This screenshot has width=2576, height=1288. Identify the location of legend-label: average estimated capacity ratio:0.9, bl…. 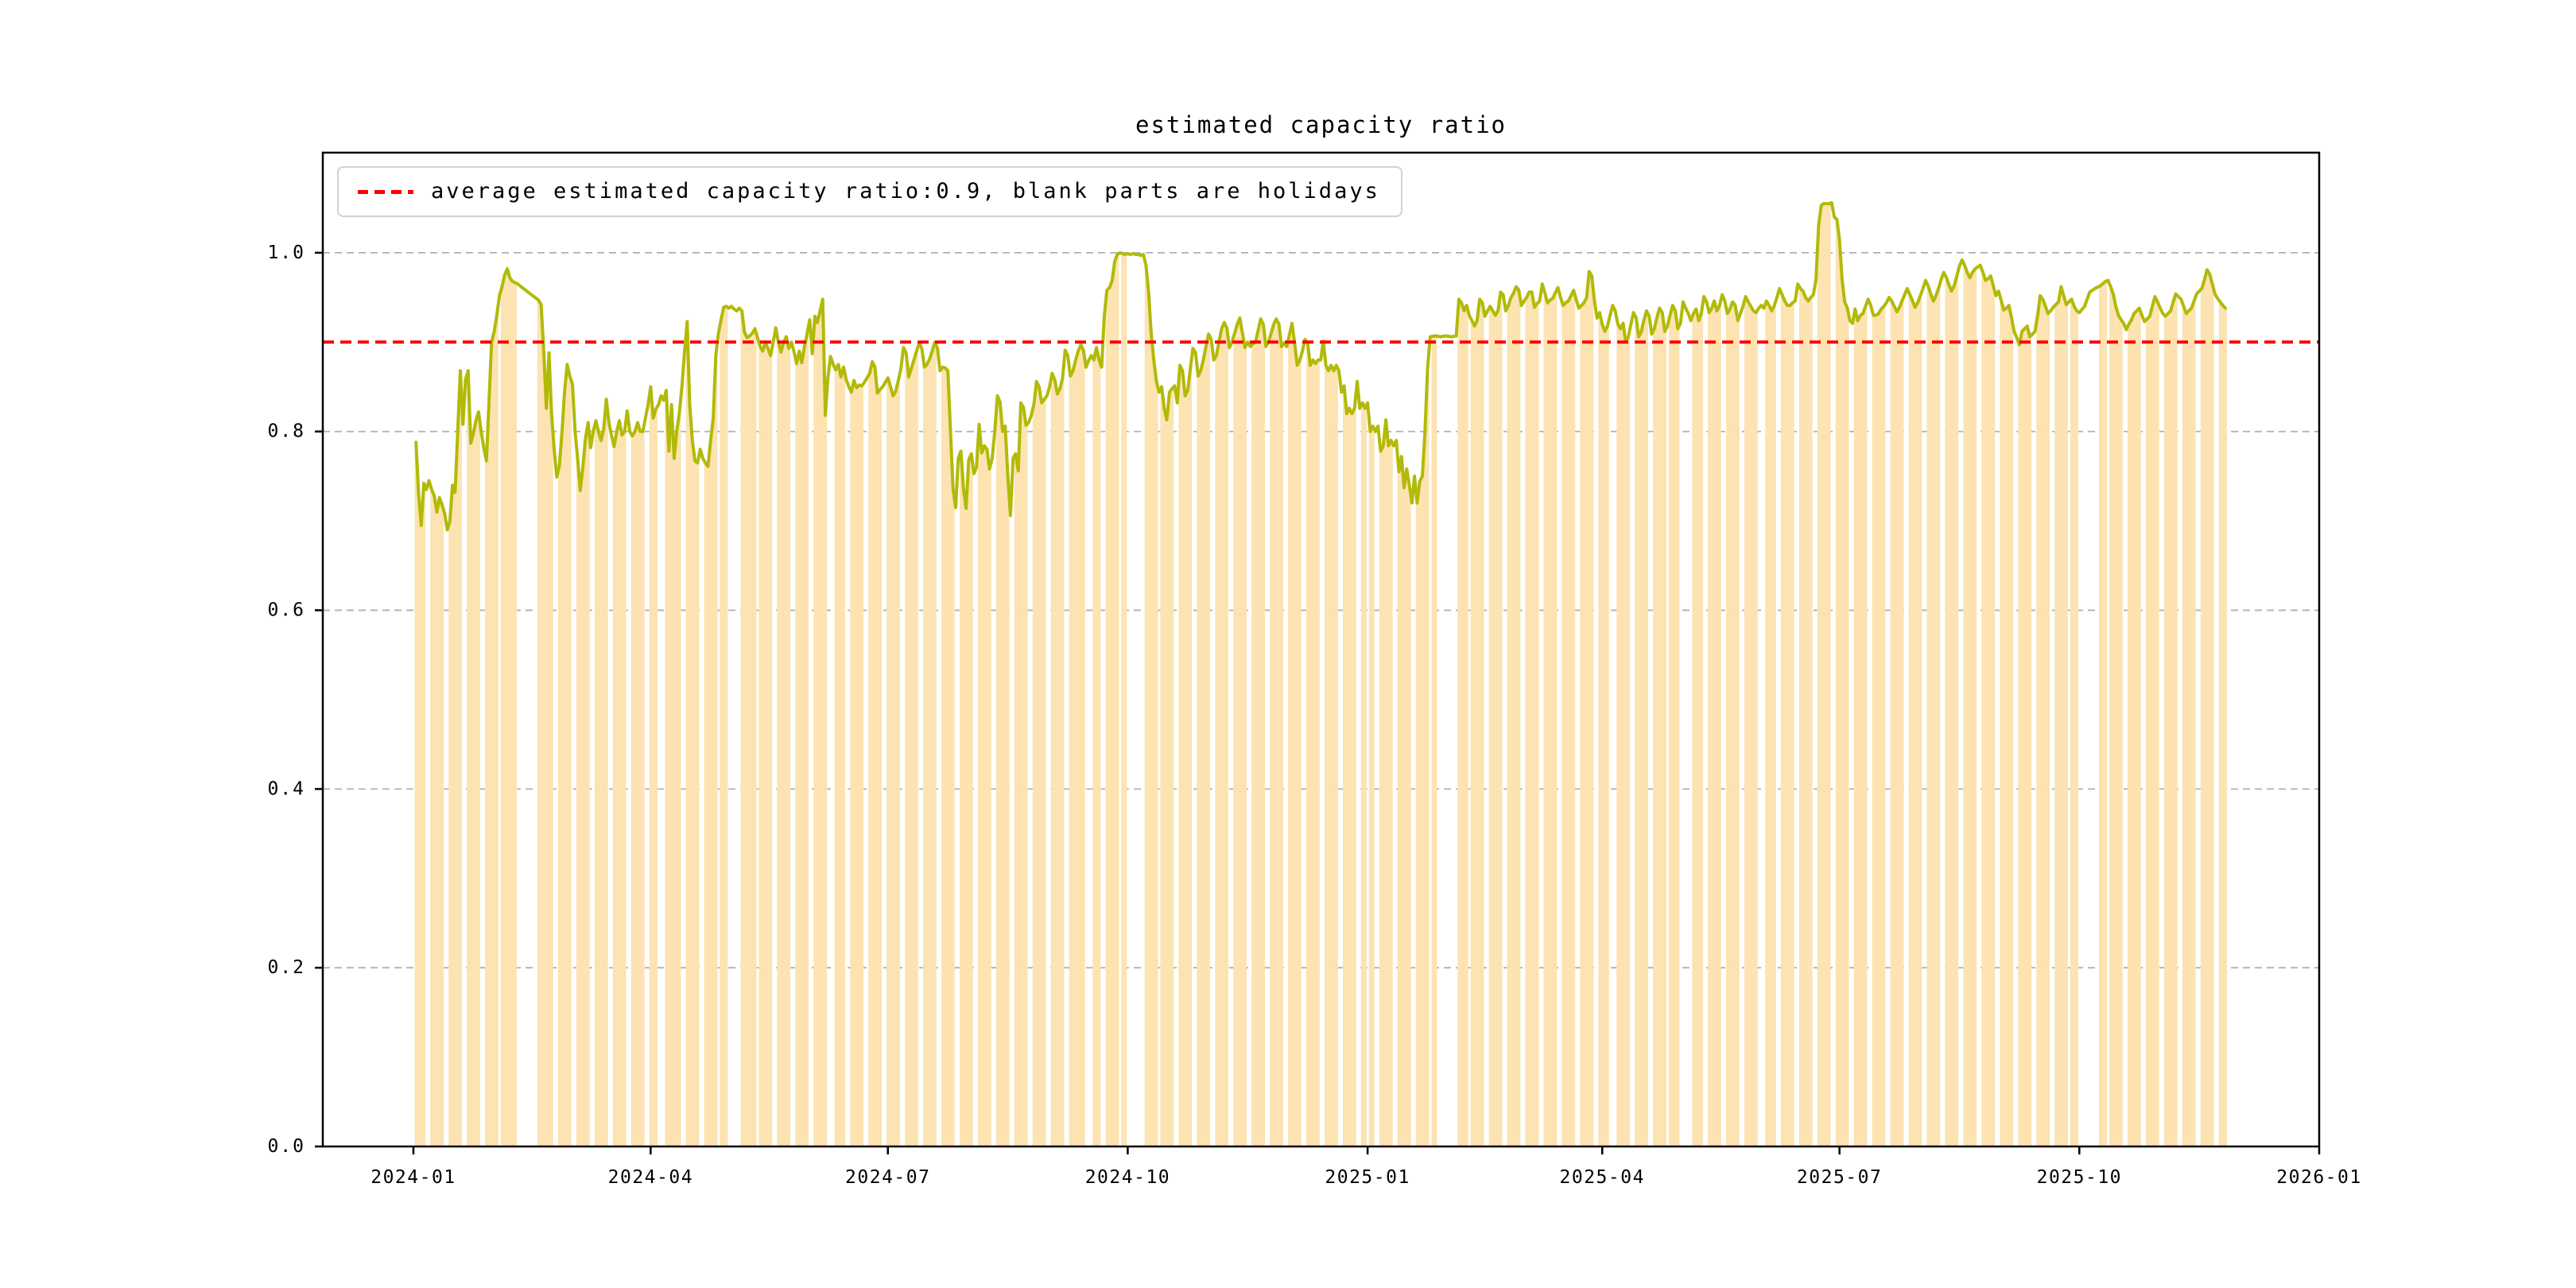
(906, 192).